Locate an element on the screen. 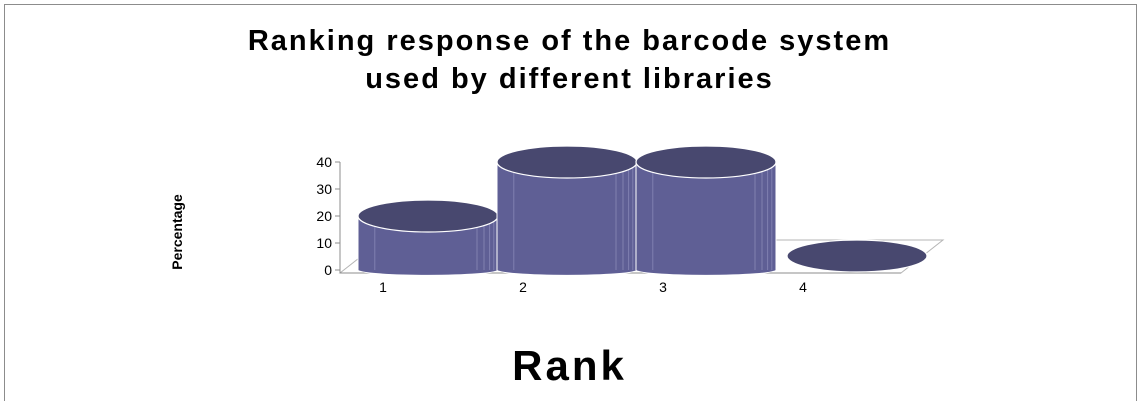 Image resolution: width=1139 pixels, height=402 pixels. y-tick-label: 40 is located at coordinates (324, 162).